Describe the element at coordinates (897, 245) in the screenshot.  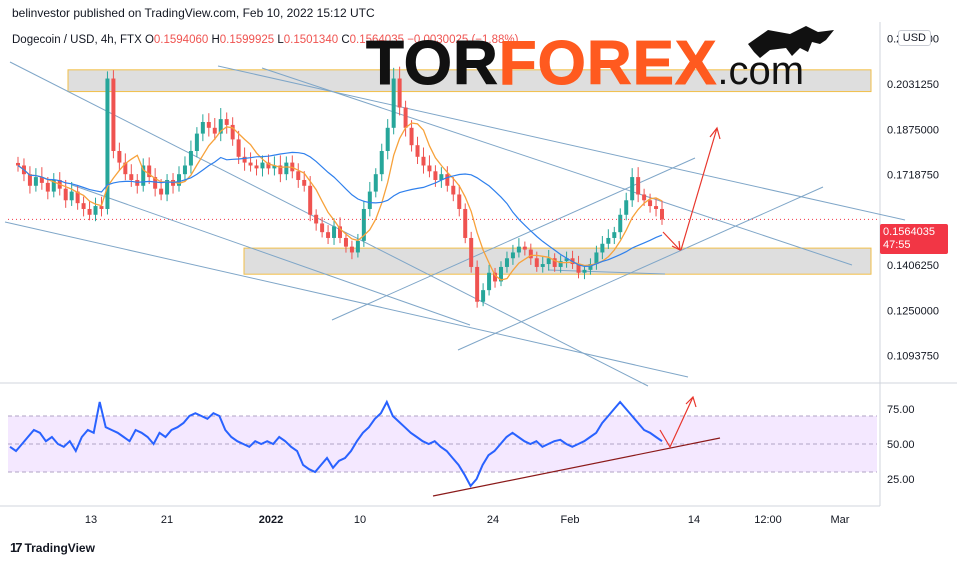
I see `countdown-timer: 47:55` at that location.